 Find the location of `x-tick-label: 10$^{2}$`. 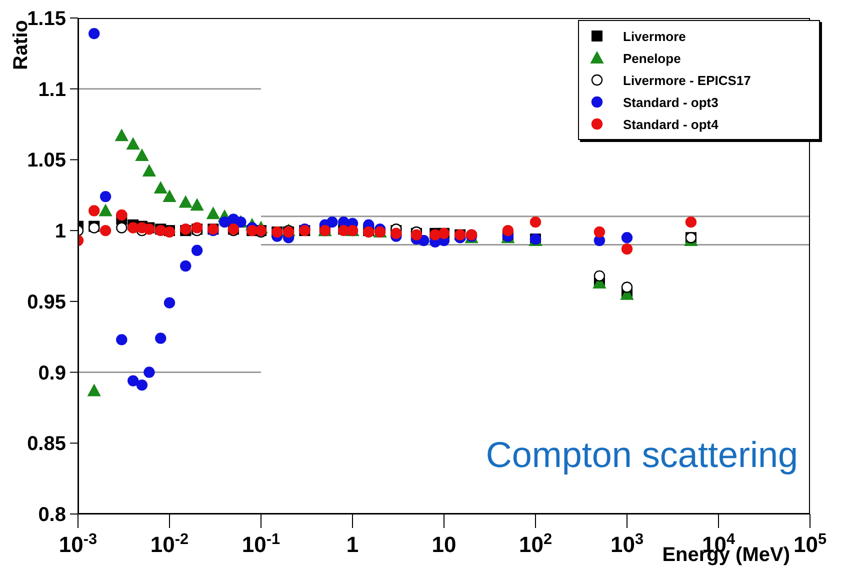

x-tick-label: 10$^{2}$ is located at coordinates (535, 543).